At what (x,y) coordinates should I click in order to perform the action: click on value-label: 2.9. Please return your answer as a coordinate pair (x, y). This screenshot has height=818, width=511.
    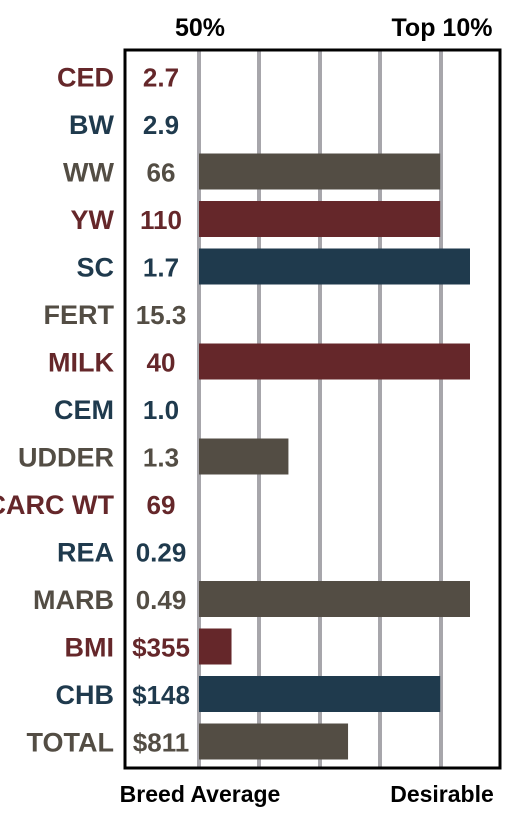
    Looking at the image, I should click on (161, 125).